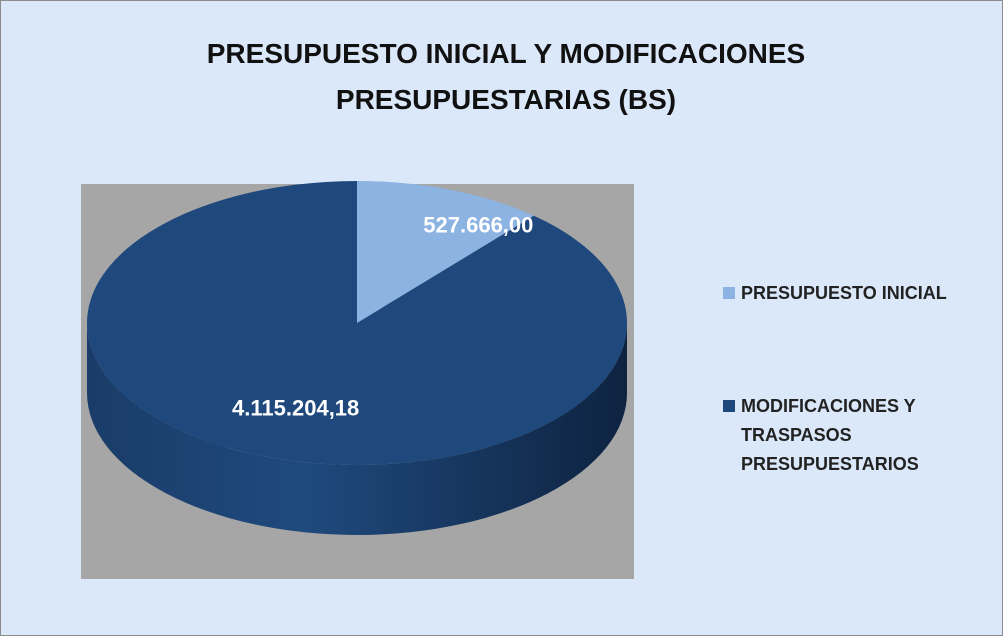  Describe the element at coordinates (445, 252) in the screenshot. I see `pie-slice` at that location.